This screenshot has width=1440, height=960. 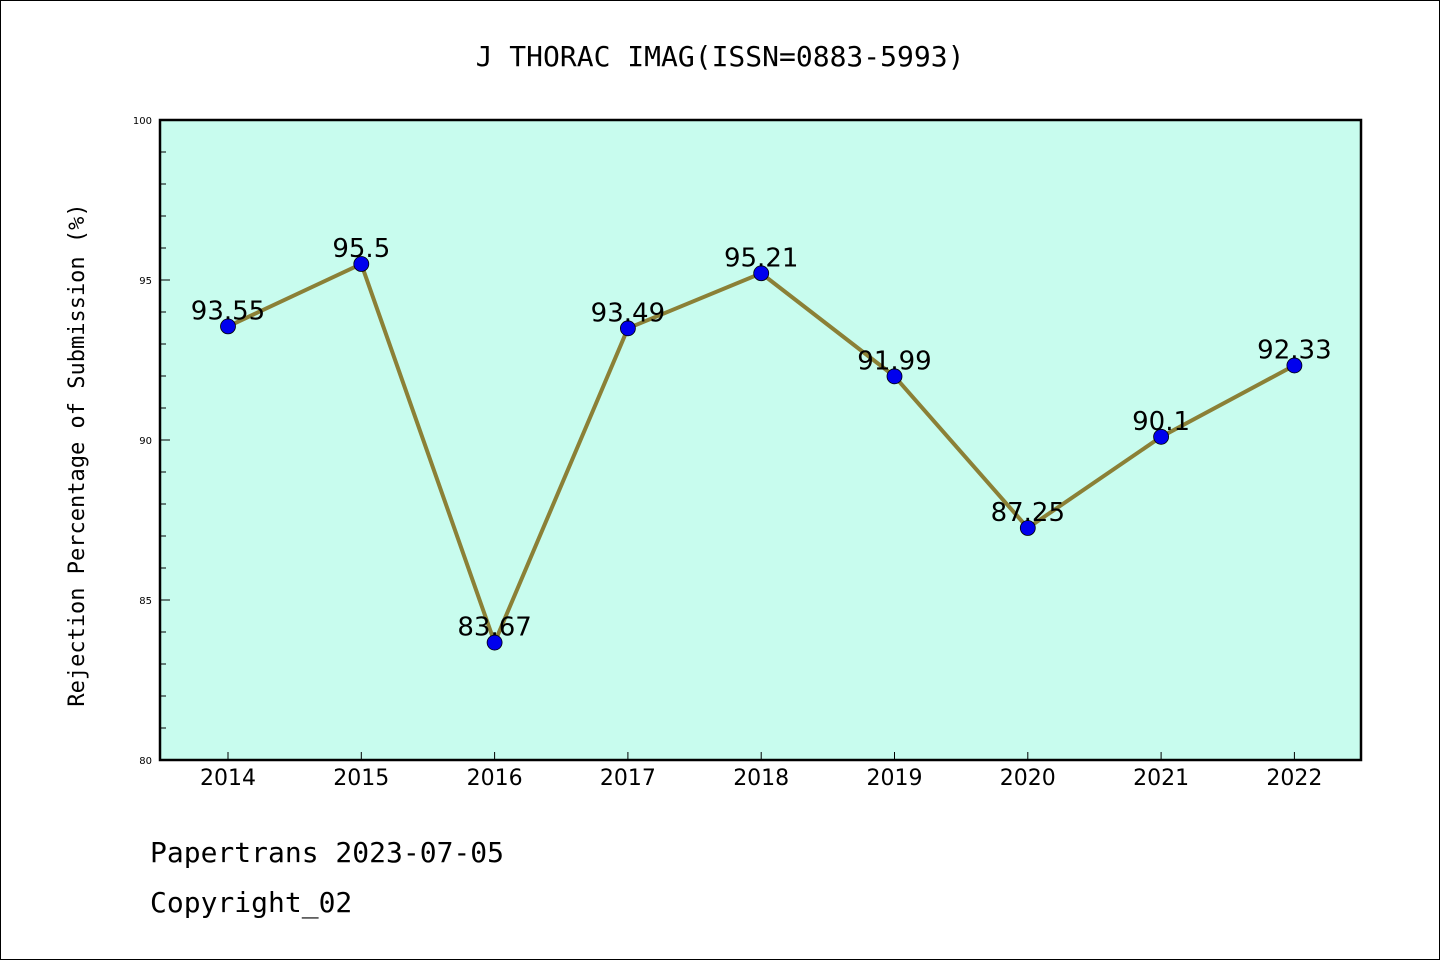 What do you see at coordinates (142, 121) in the screenshot?
I see `y-tick-label: 100` at bounding box center [142, 121].